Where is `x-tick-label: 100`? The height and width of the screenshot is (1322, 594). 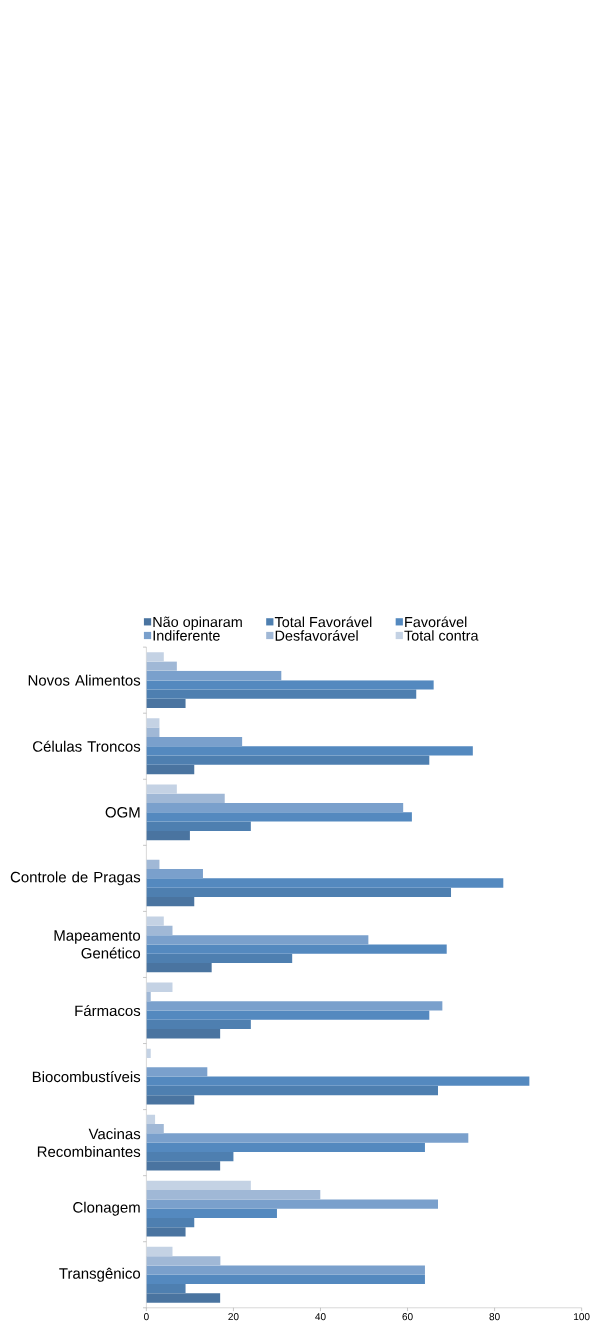 x-tick-label: 100 is located at coordinates (581, 1317).